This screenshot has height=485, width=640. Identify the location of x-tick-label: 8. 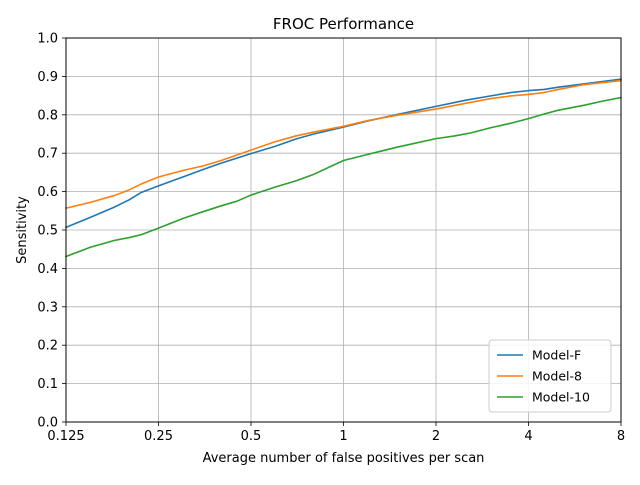
(621, 436).